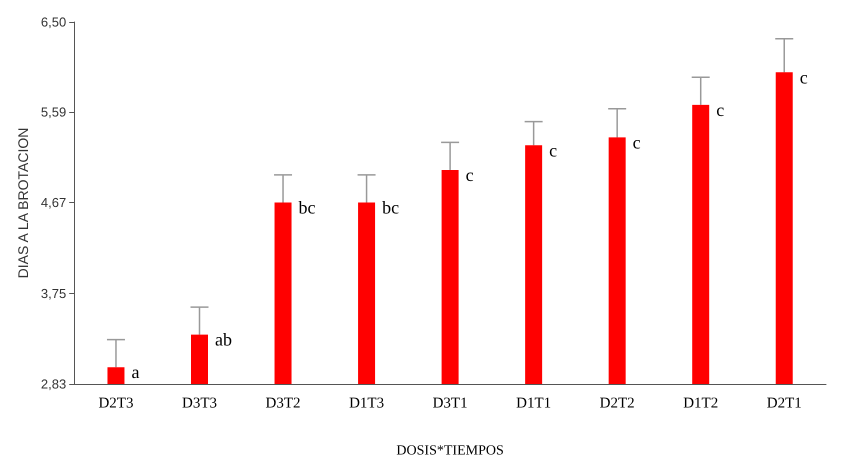  What do you see at coordinates (534, 404) in the screenshot?
I see `x-tick-label: D1T1` at bounding box center [534, 404].